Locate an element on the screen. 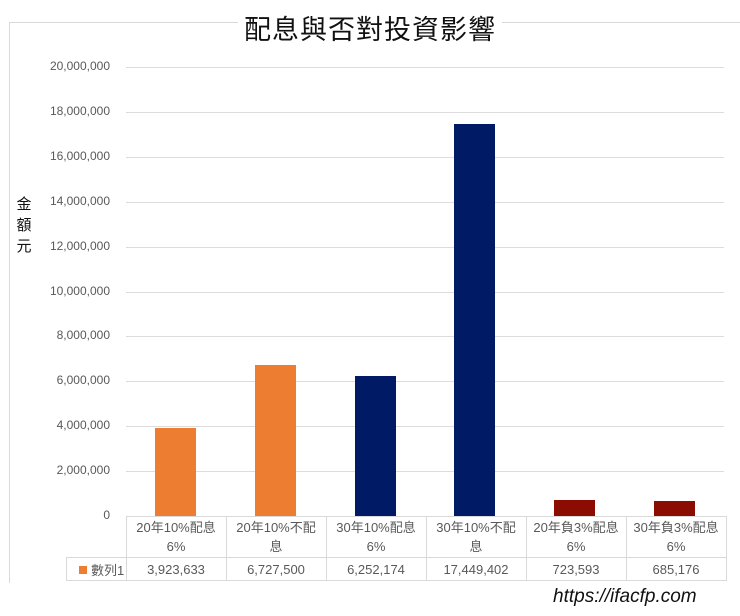 This screenshot has height=616, width=740. value-cell: 17,449,402 is located at coordinates (476, 569).